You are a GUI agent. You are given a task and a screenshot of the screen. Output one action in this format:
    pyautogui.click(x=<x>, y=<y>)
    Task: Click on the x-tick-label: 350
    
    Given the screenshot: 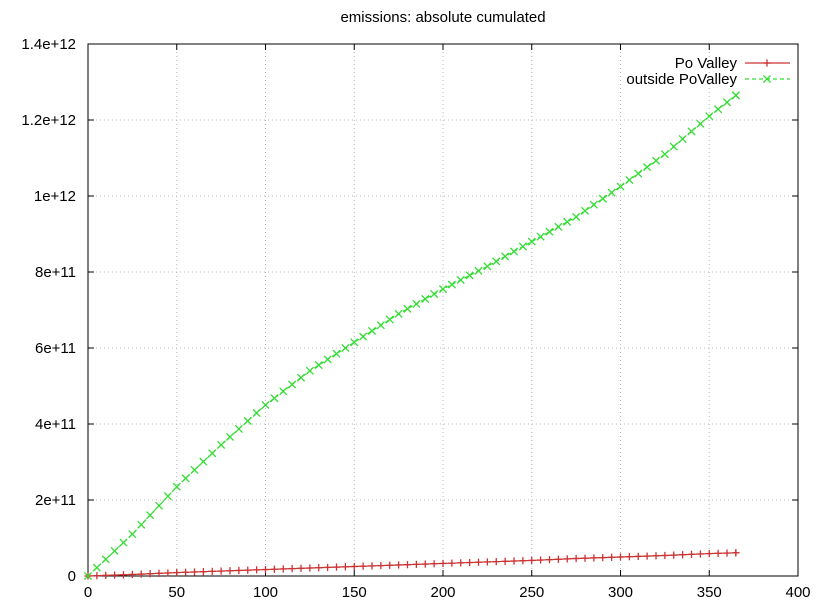 What is the action you would take?
    pyautogui.click(x=709, y=592)
    